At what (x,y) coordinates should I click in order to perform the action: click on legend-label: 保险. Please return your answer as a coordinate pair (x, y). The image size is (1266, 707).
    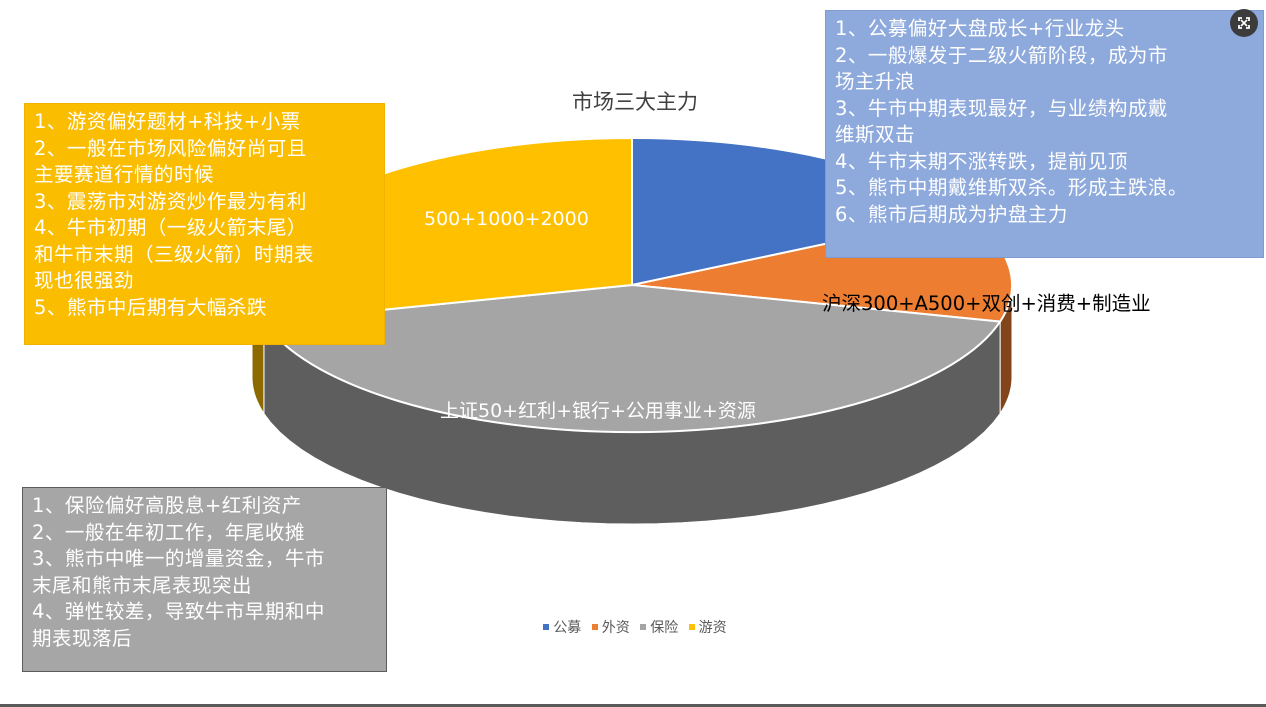
    Looking at the image, I should click on (664, 628).